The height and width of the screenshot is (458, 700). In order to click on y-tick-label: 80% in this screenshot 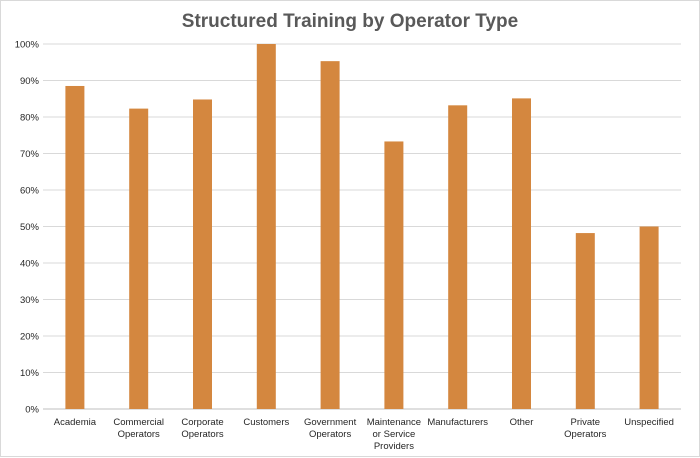, I will do `click(30, 118)`.